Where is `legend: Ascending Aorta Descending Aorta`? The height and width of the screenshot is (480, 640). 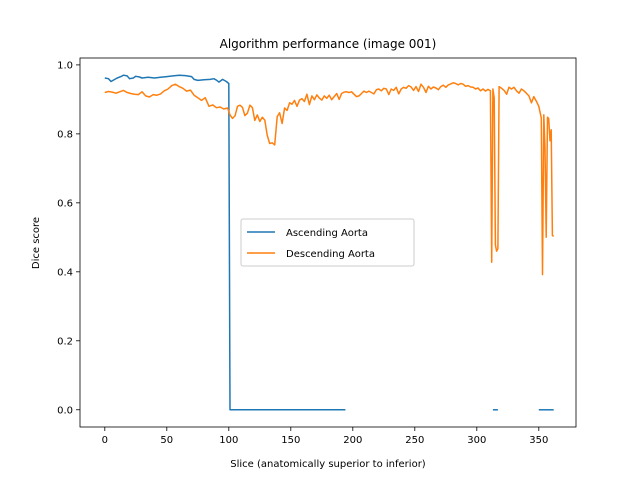
legend: Ascending Aorta Descending Aorta is located at coordinates (327, 242).